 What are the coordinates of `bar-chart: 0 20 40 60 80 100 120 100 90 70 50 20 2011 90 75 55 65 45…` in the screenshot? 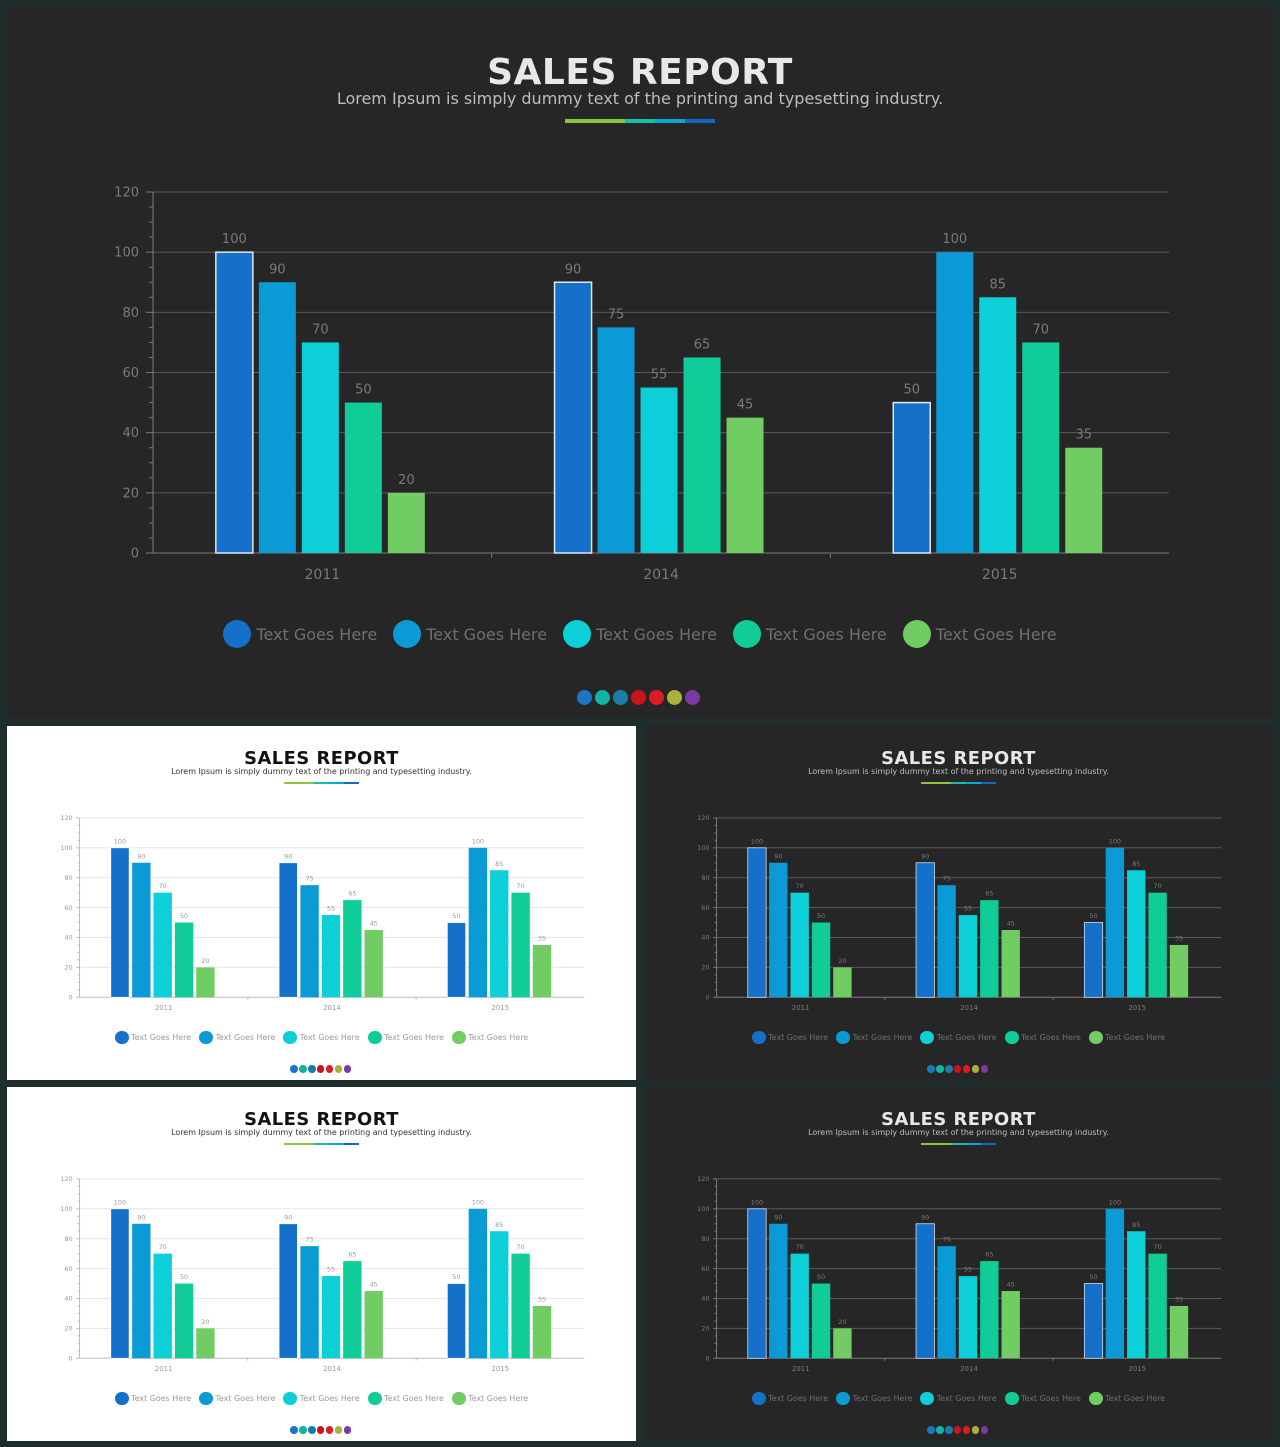 It's located at (959, 913).